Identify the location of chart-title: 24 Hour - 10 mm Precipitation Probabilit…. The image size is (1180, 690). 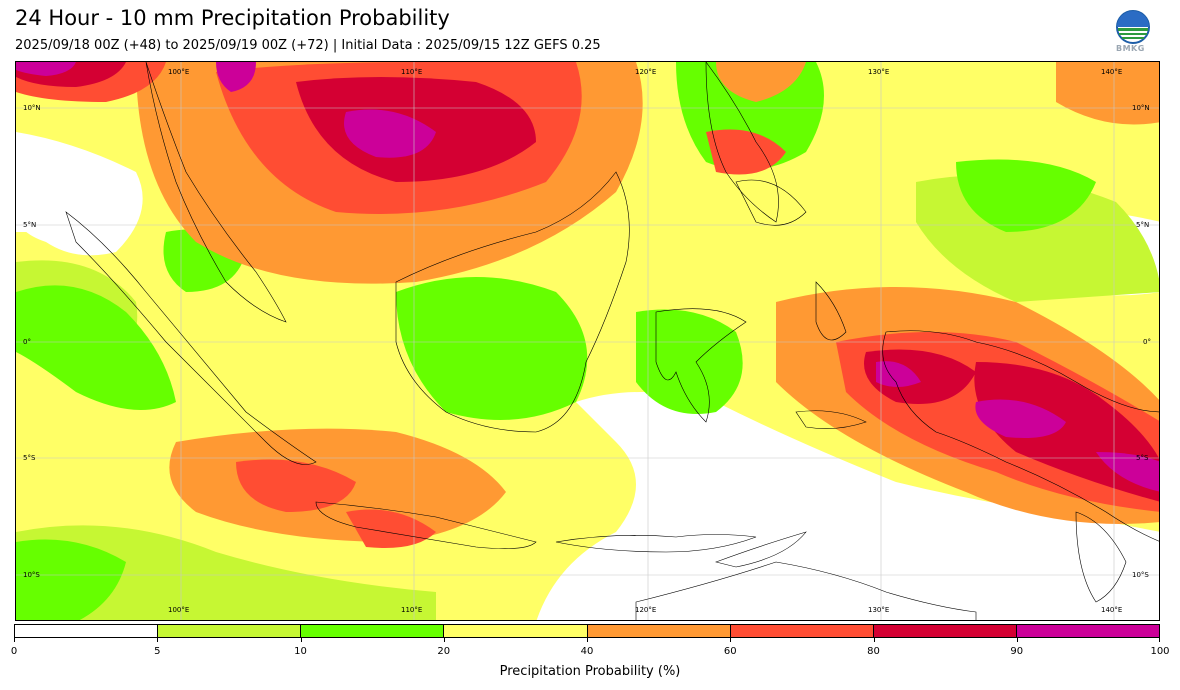
(232, 18).